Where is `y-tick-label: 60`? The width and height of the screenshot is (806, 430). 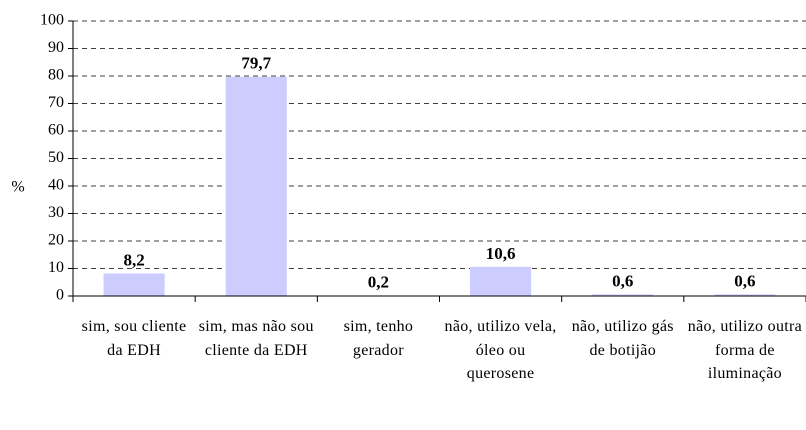 y-tick-label: 60 is located at coordinates (56, 130).